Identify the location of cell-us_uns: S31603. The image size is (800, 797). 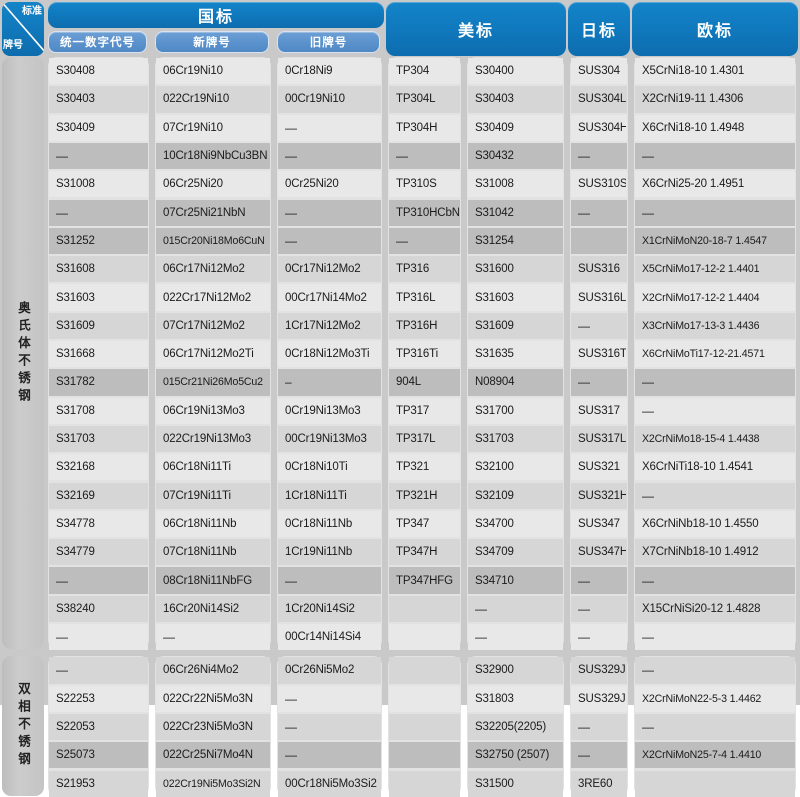
(494, 297).